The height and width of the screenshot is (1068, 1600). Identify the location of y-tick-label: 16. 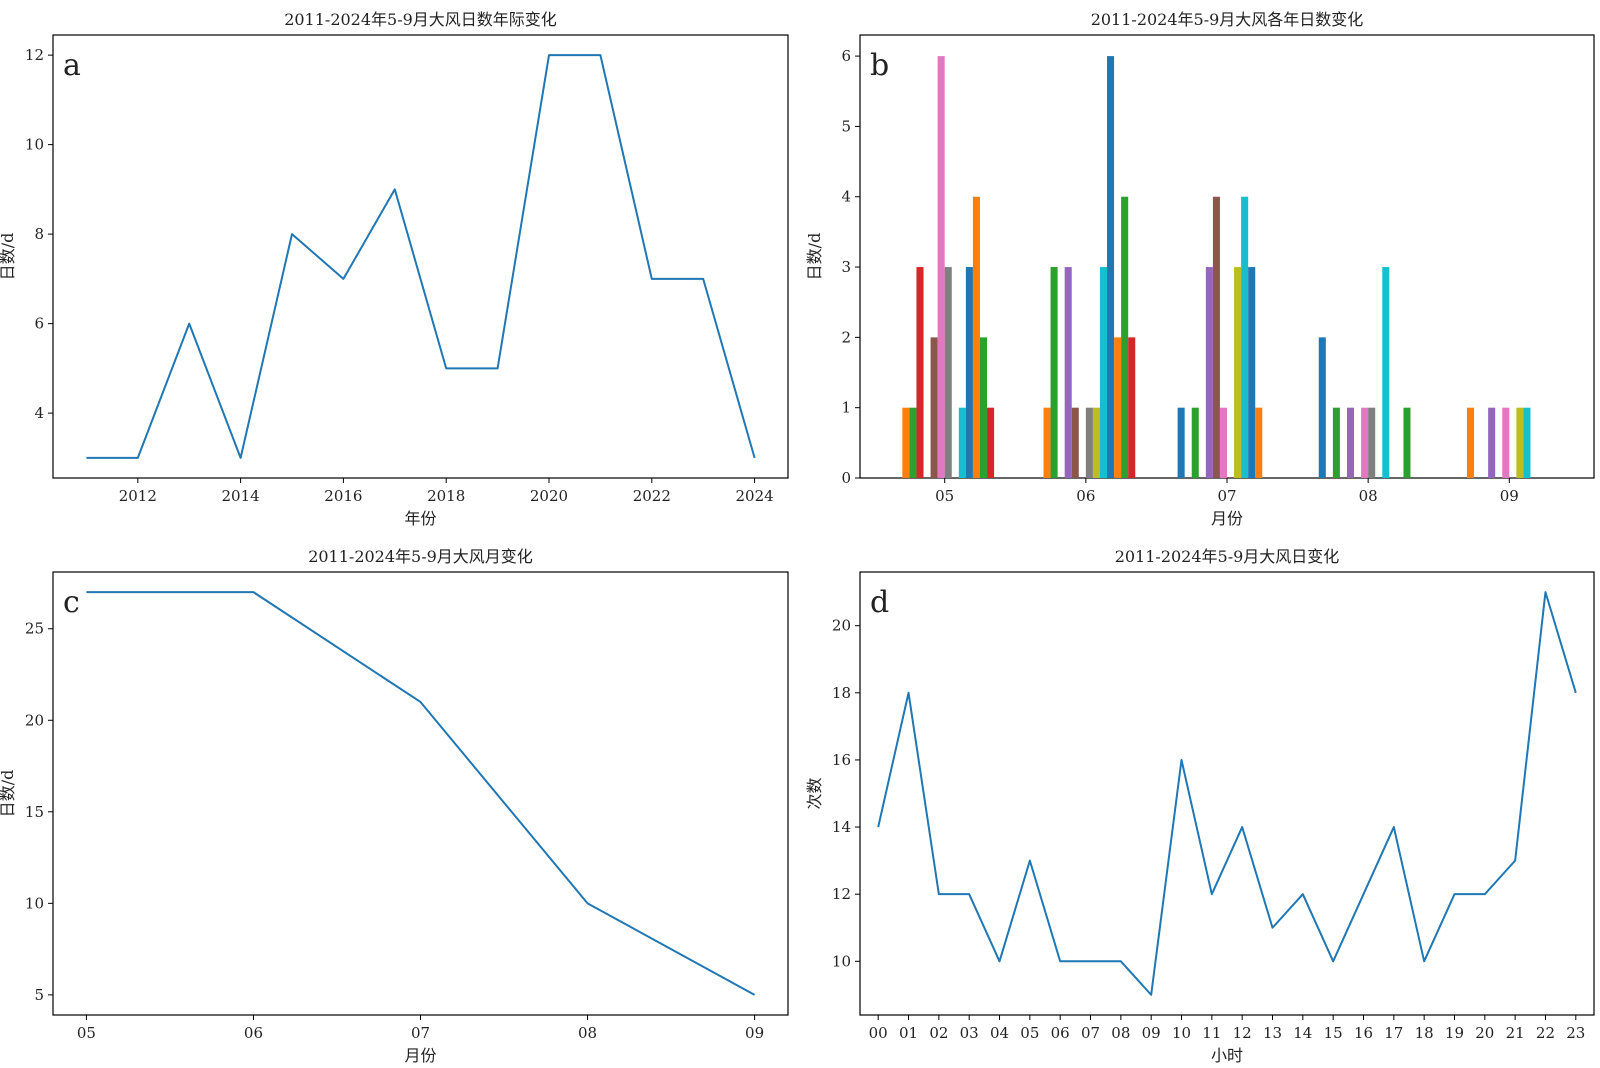
(841, 760).